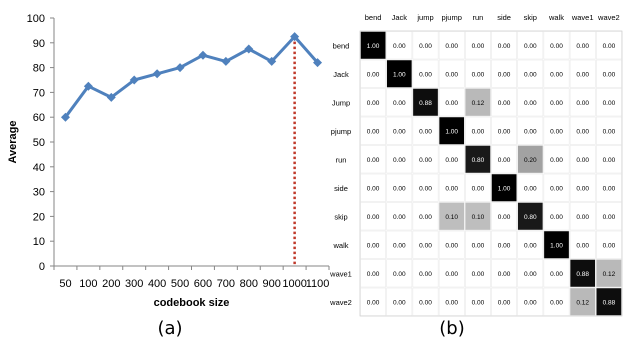 The width and height of the screenshot is (623, 343). What do you see at coordinates (341, 74) in the screenshot?
I see `row-header: Jack` at bounding box center [341, 74].